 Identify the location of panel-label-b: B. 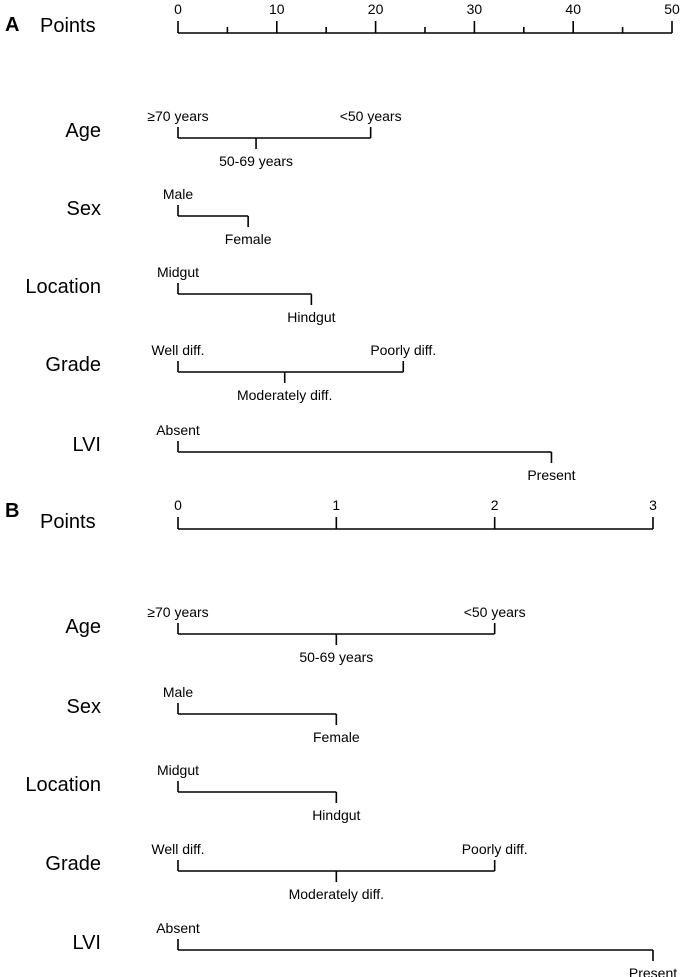
(12, 511).